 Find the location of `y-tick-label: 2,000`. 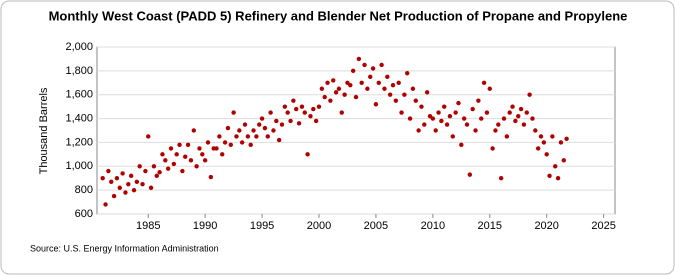

y-tick-label: 2,000 is located at coordinates (79, 47).